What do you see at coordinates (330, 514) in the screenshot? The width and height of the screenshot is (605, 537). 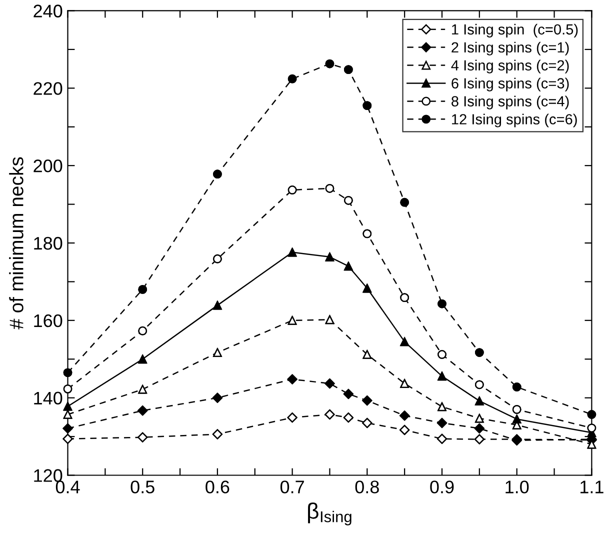 I see `x-axis-title: β$_{Ising}$` at bounding box center [330, 514].